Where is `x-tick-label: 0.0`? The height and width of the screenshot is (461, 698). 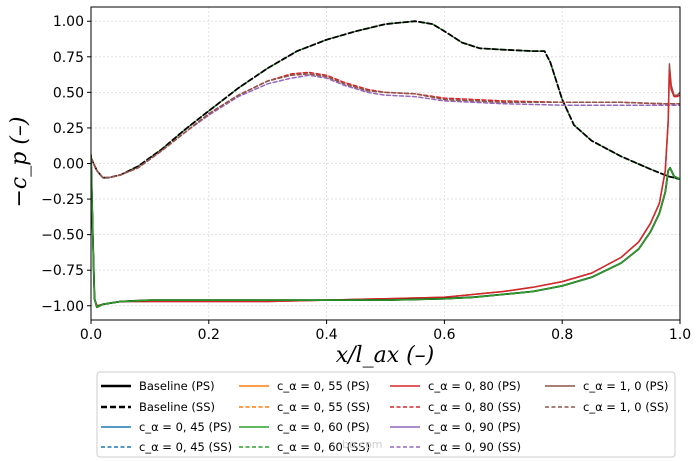
x-tick-label: 0.0 is located at coordinates (91, 335).